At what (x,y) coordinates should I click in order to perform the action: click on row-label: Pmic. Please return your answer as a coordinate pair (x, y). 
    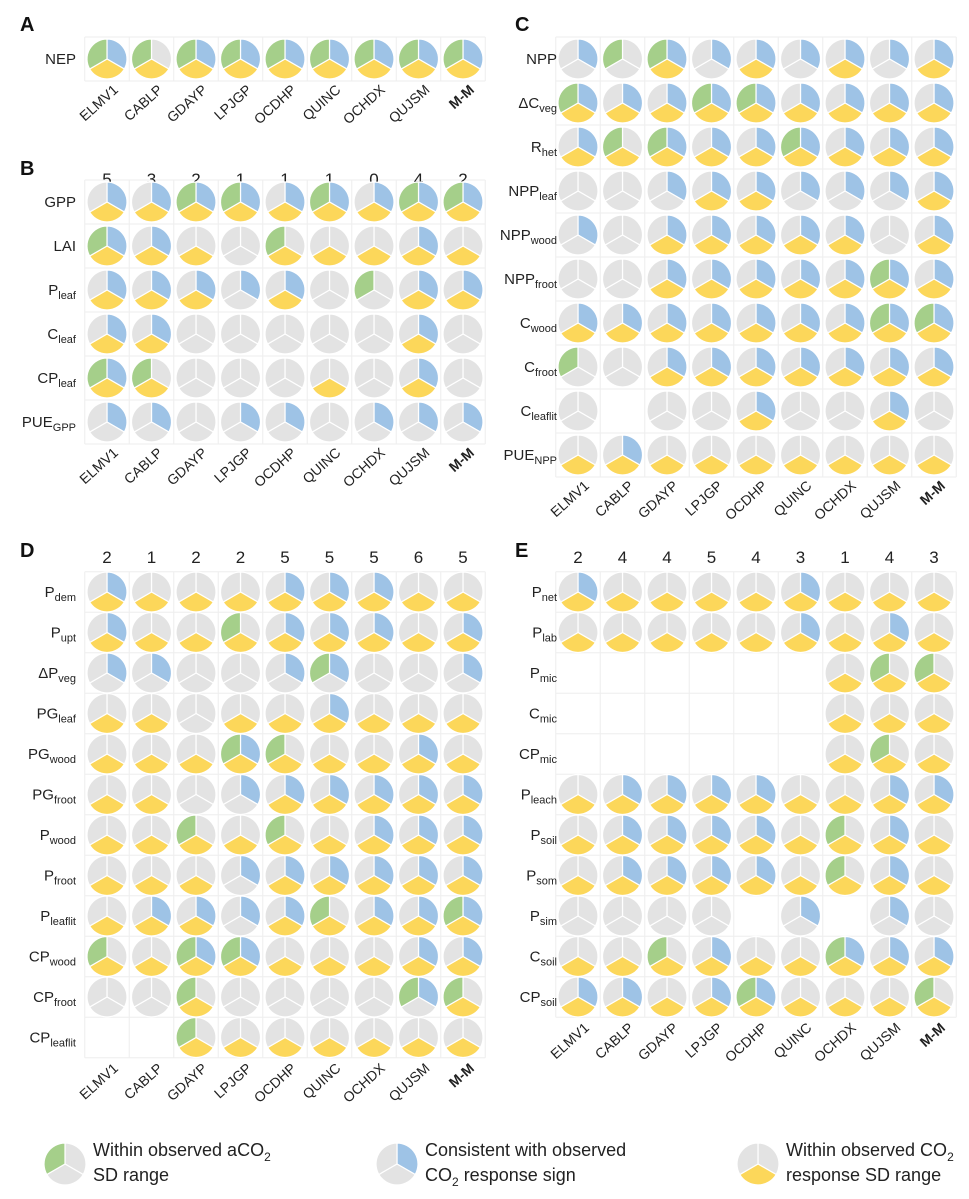
    Looking at the image, I should click on (544, 675).